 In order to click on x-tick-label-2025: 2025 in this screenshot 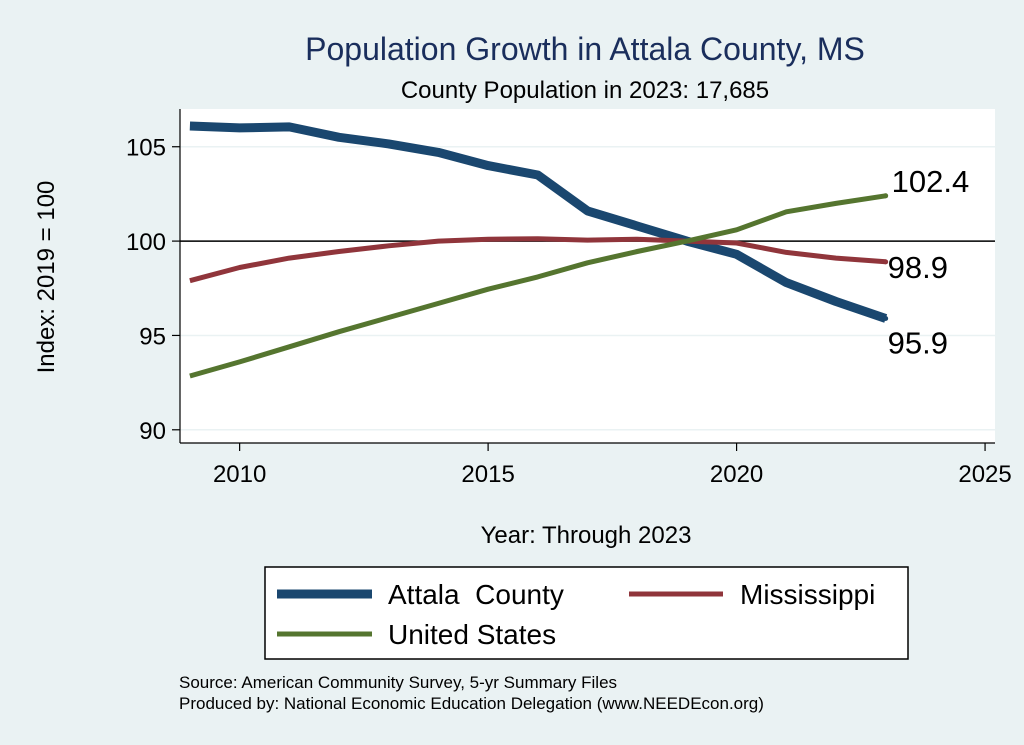, I will do `click(984, 474)`.